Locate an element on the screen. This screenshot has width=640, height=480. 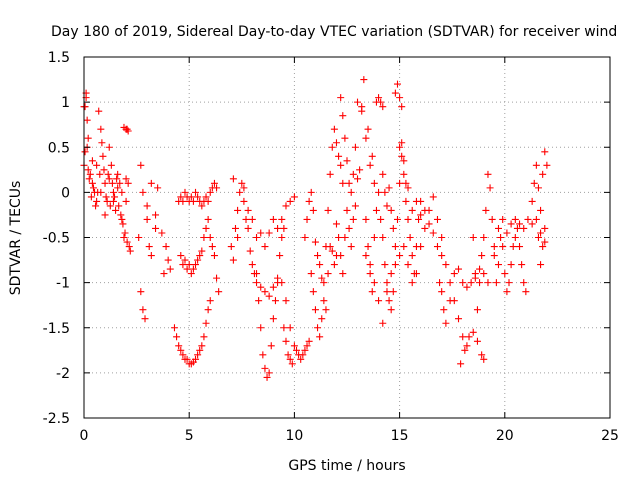
x-tick-label: 25 is located at coordinates (610, 436).